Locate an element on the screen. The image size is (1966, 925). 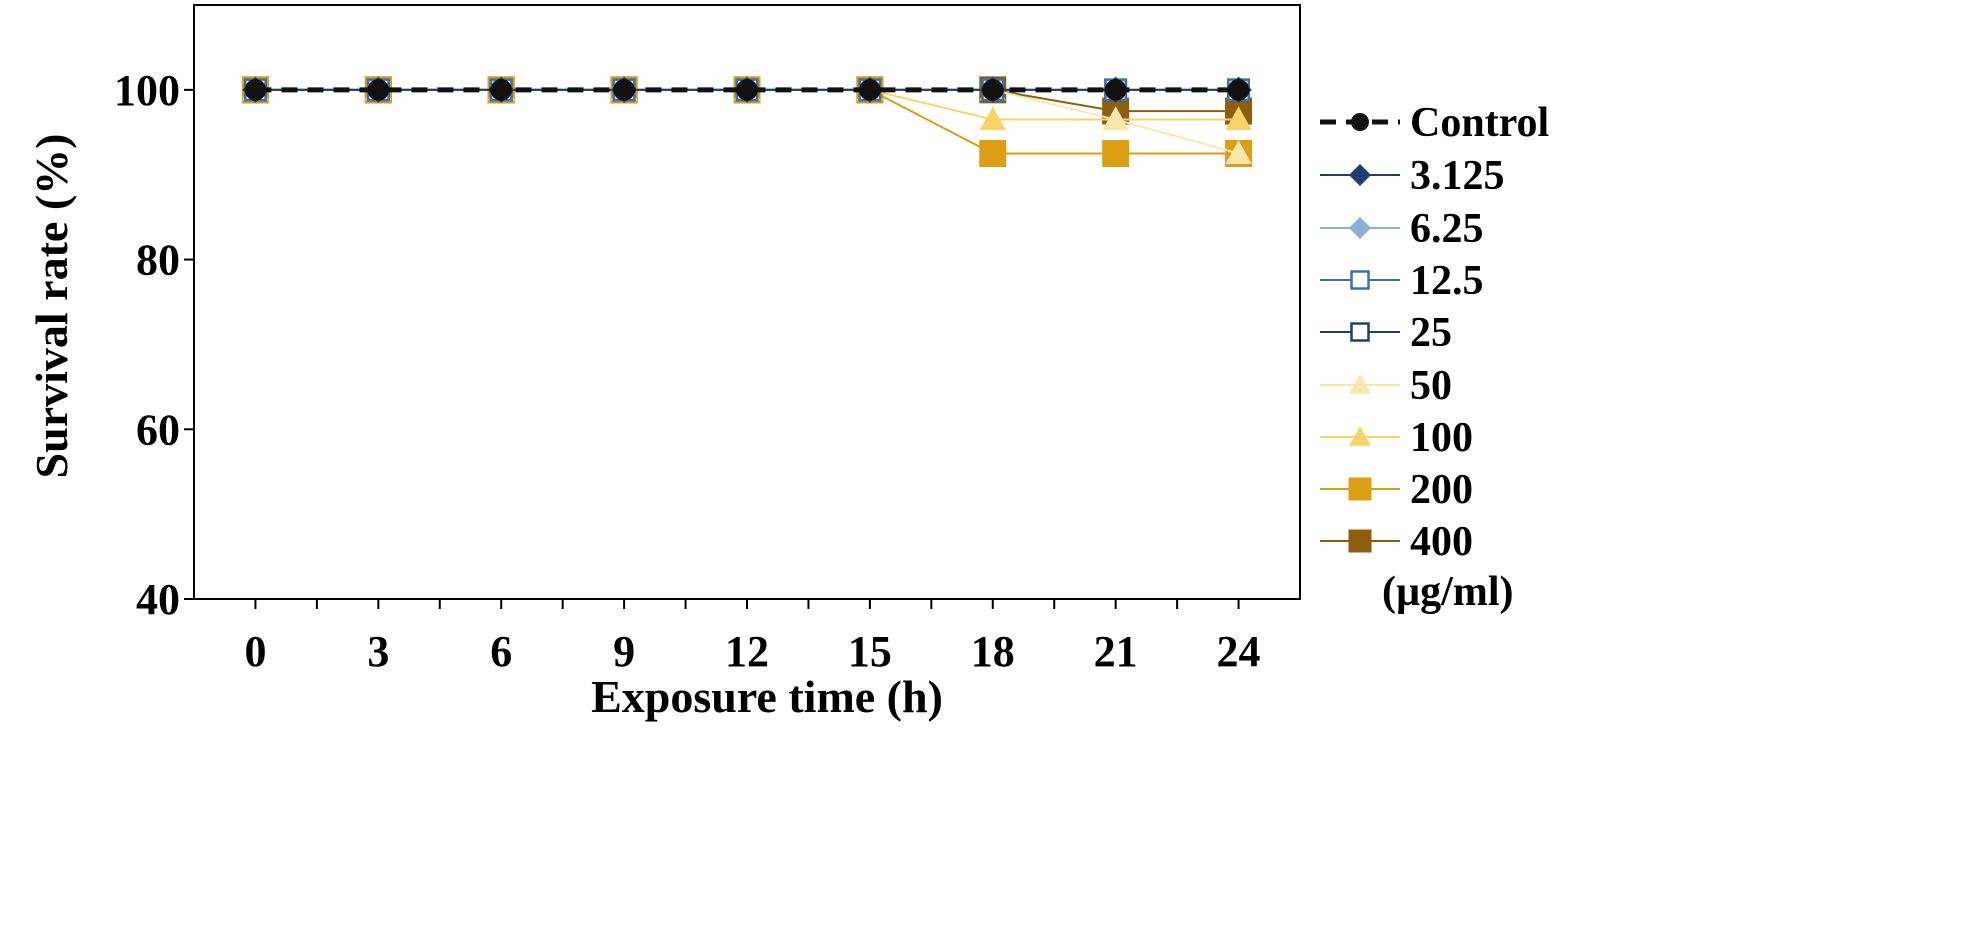
legend-label: 3.125 is located at coordinates (1457, 176).